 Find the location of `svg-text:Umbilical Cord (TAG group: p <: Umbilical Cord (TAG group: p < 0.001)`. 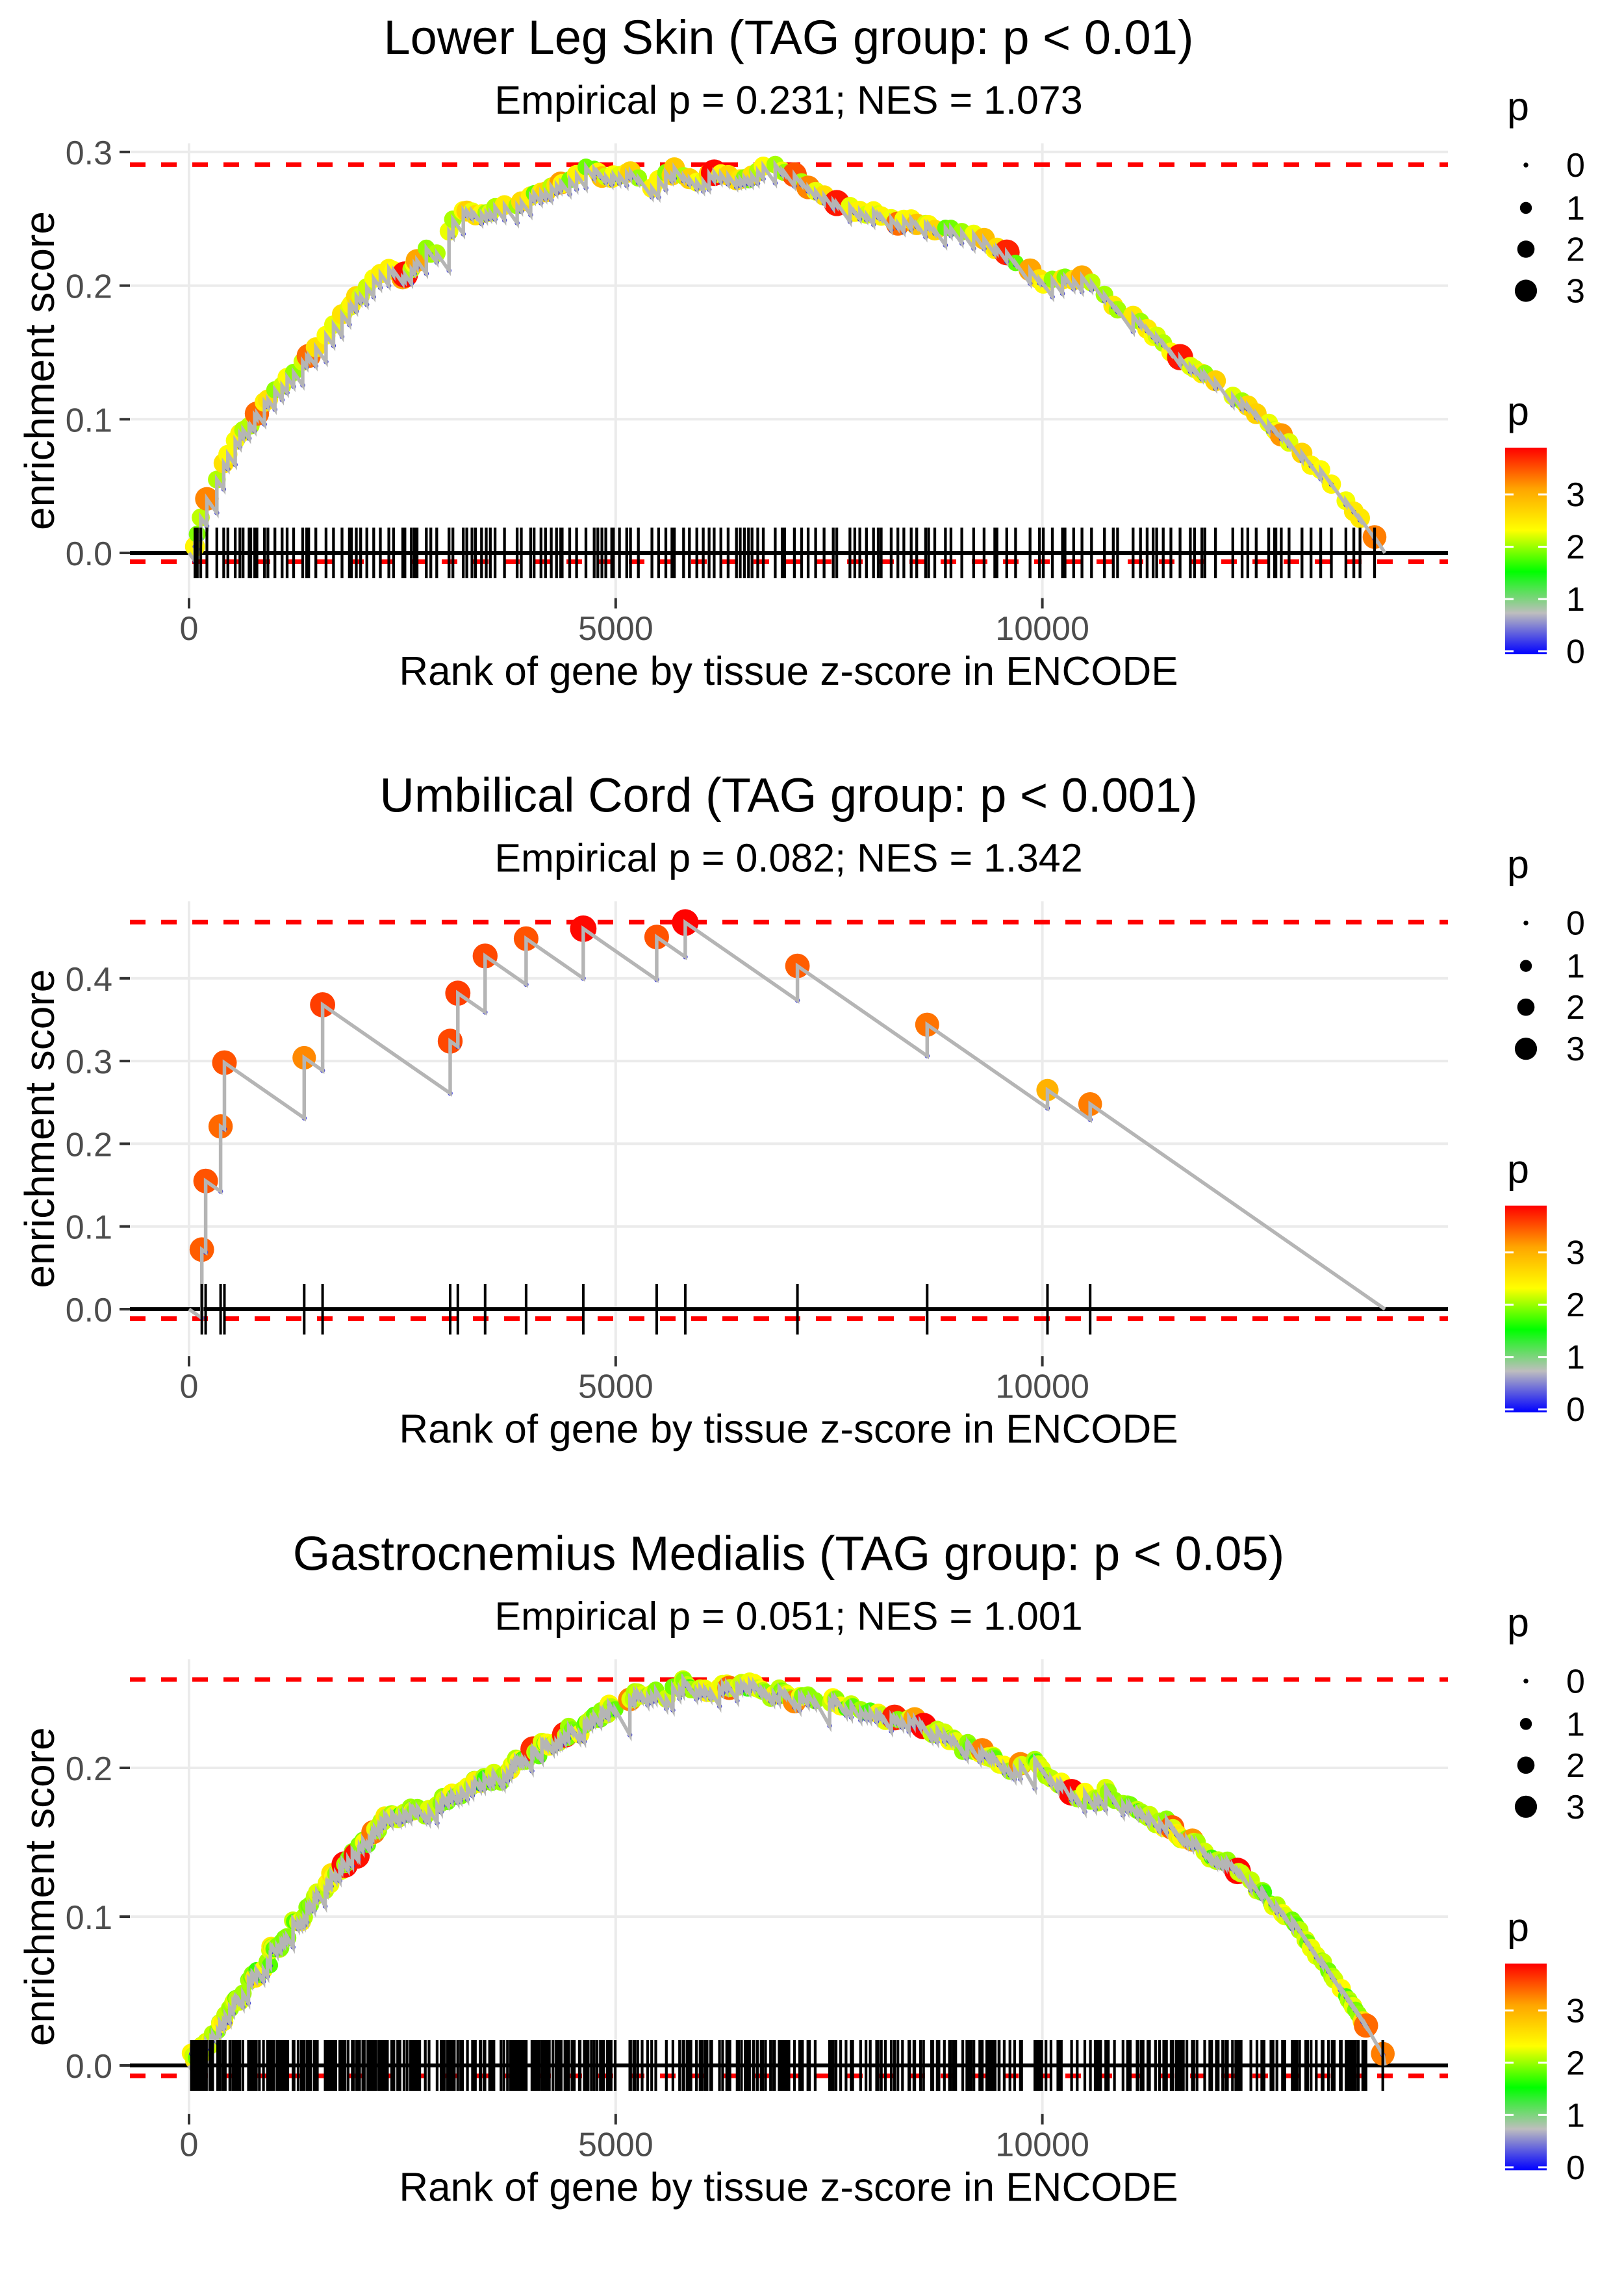

svg-text:Umbilical Cord (TAG group: p <: Umbilical Cord (TAG group: p < 0.001) is located at coordinates (788, 796).